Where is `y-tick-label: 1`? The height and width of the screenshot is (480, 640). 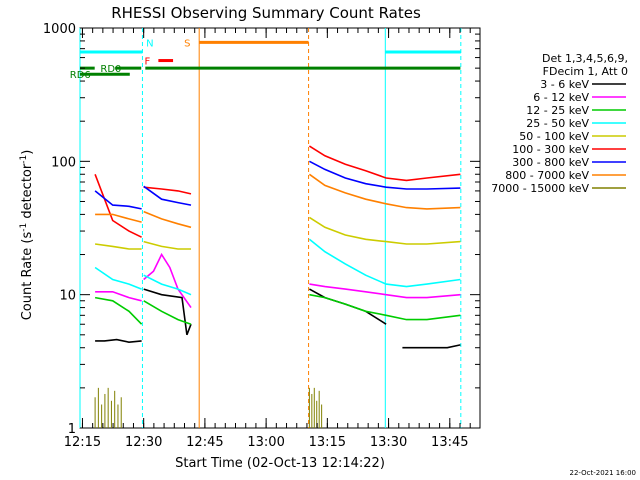 y-tick-label: 1 is located at coordinates (72, 429).